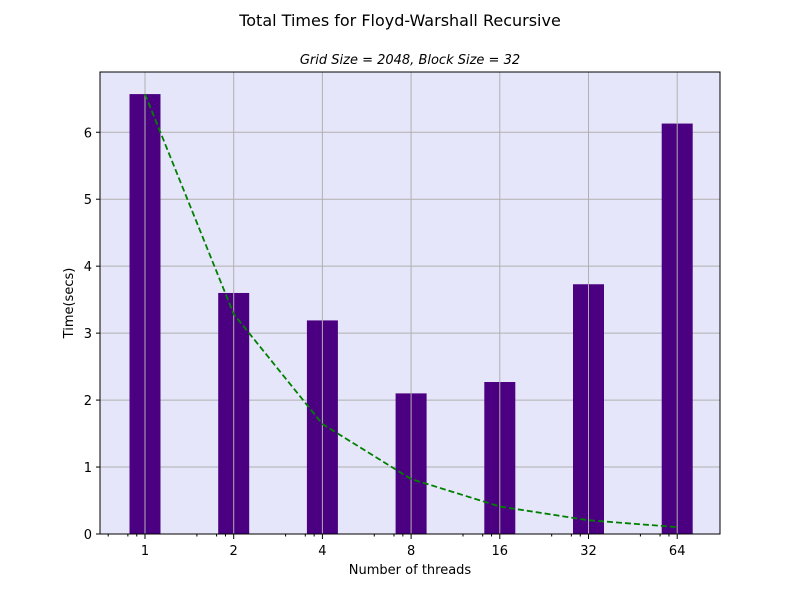  I want to click on x-tick-label: 4, so click(322, 551).